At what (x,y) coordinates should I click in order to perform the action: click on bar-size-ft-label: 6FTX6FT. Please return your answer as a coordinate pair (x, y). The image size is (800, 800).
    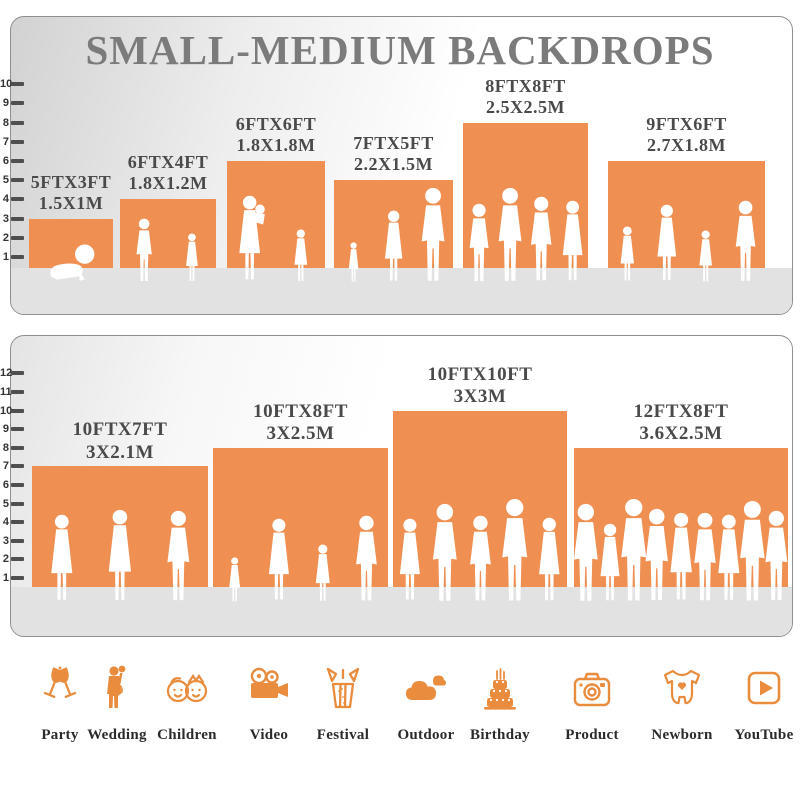
    Looking at the image, I should click on (276, 124).